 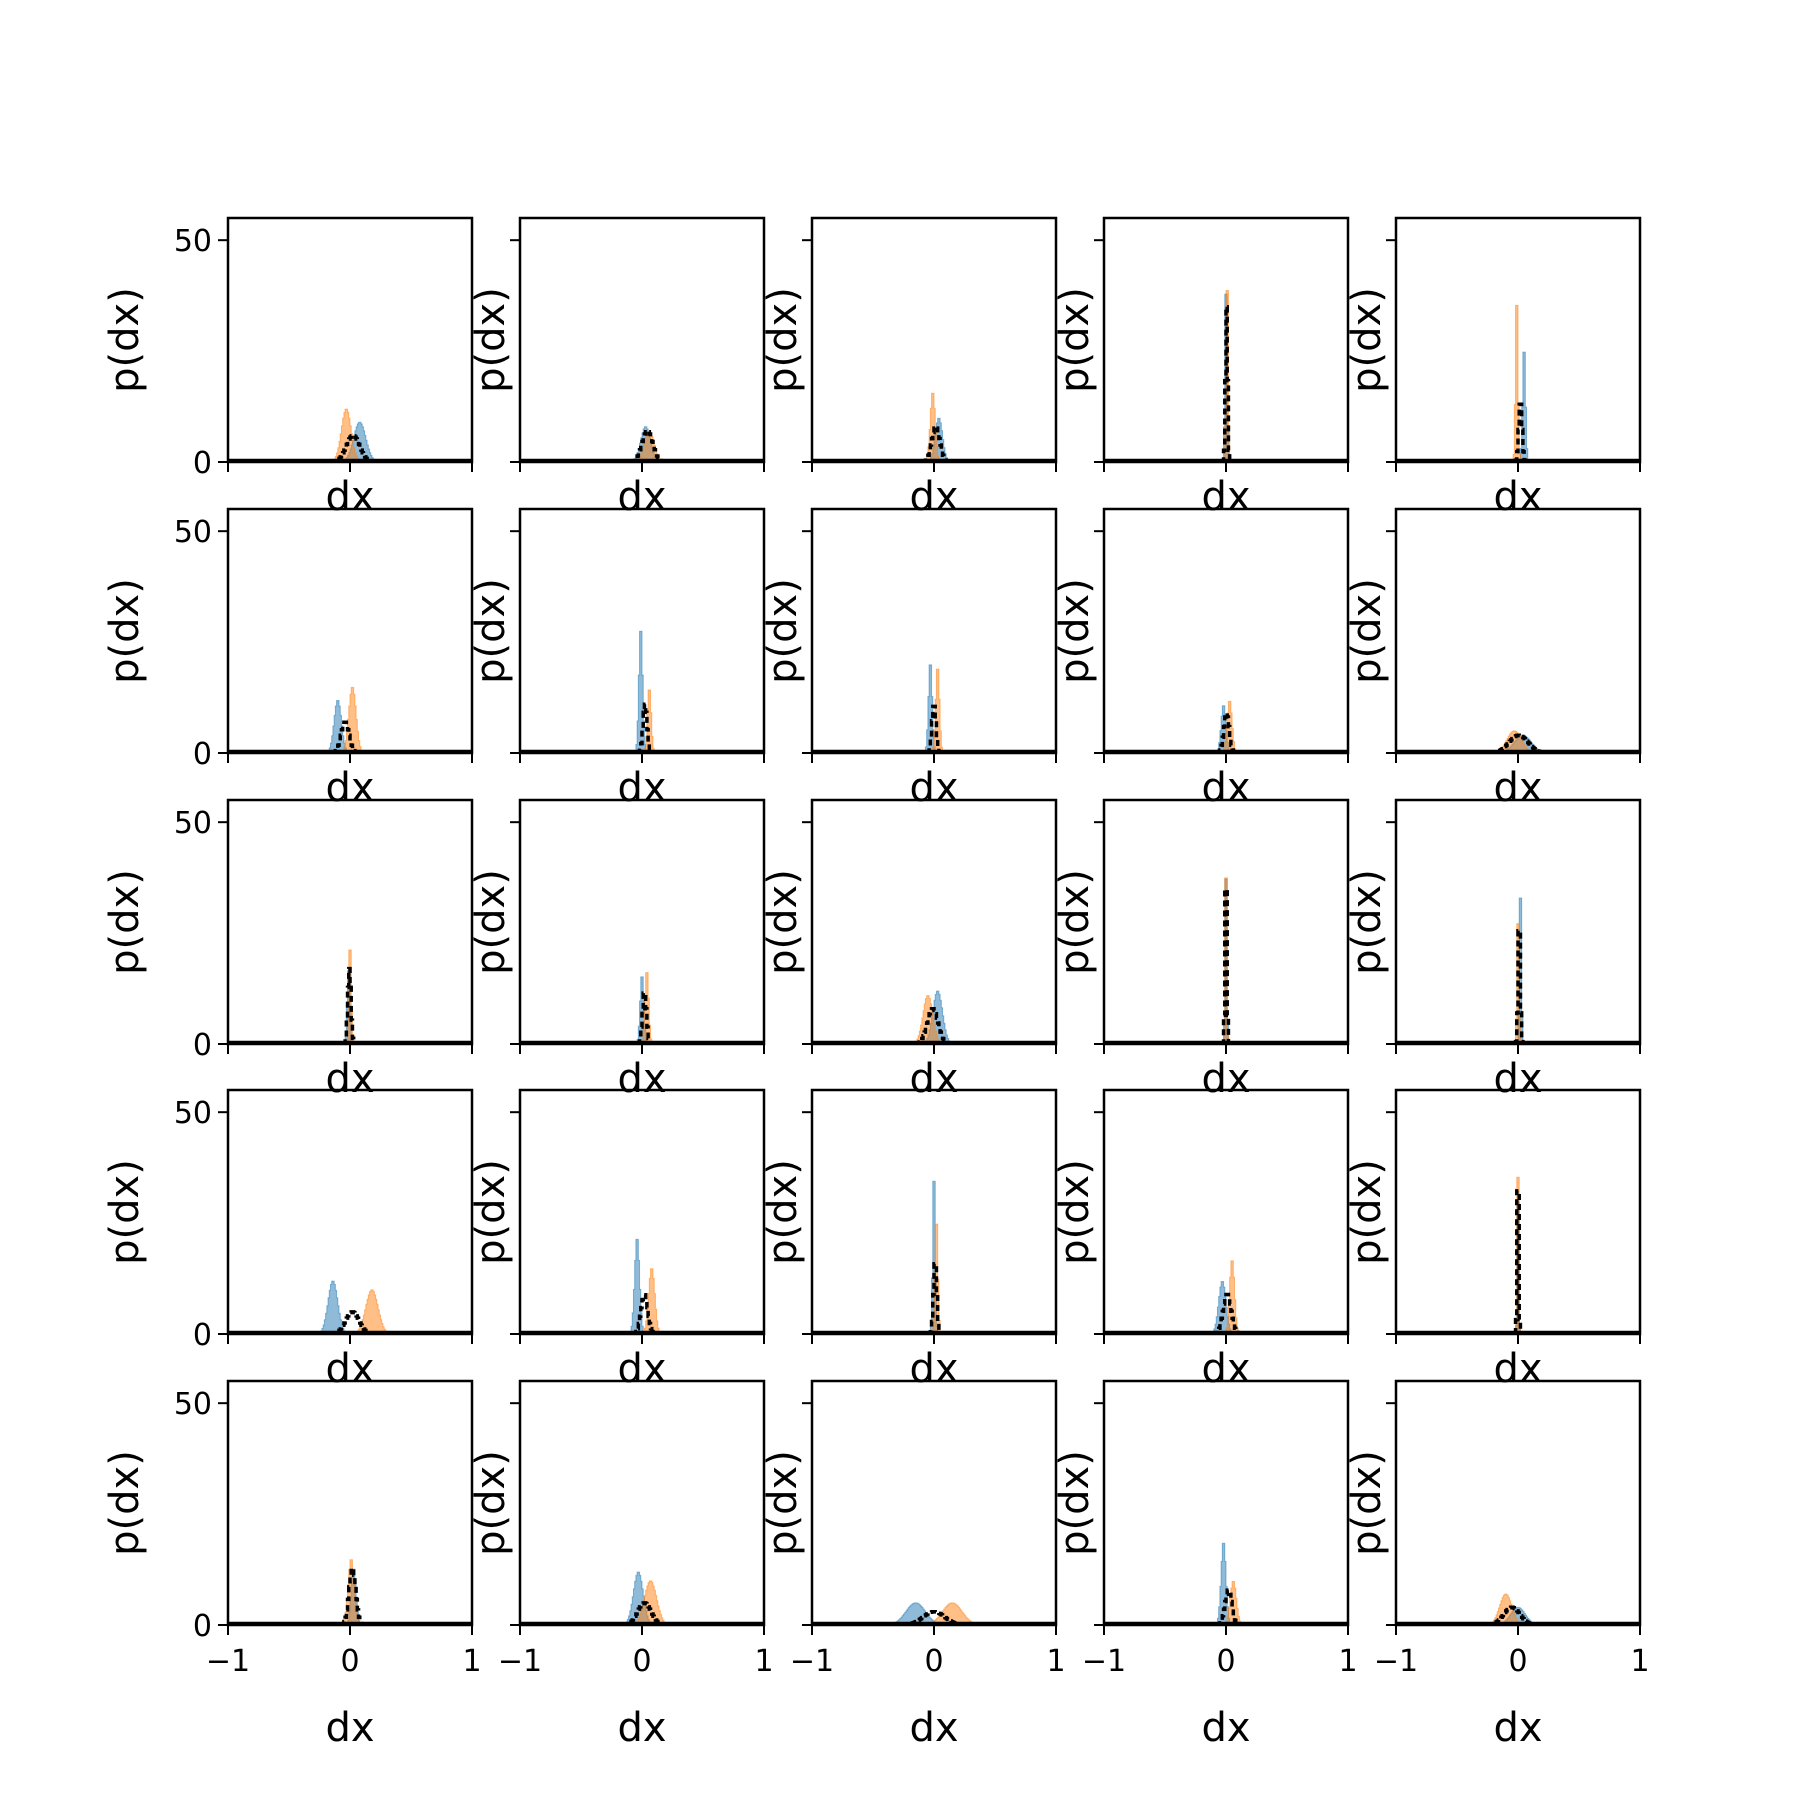 What do you see at coordinates (1201, 950) in the screenshot?
I see `subplot-r2-c3: dx p(dx)` at bounding box center [1201, 950].